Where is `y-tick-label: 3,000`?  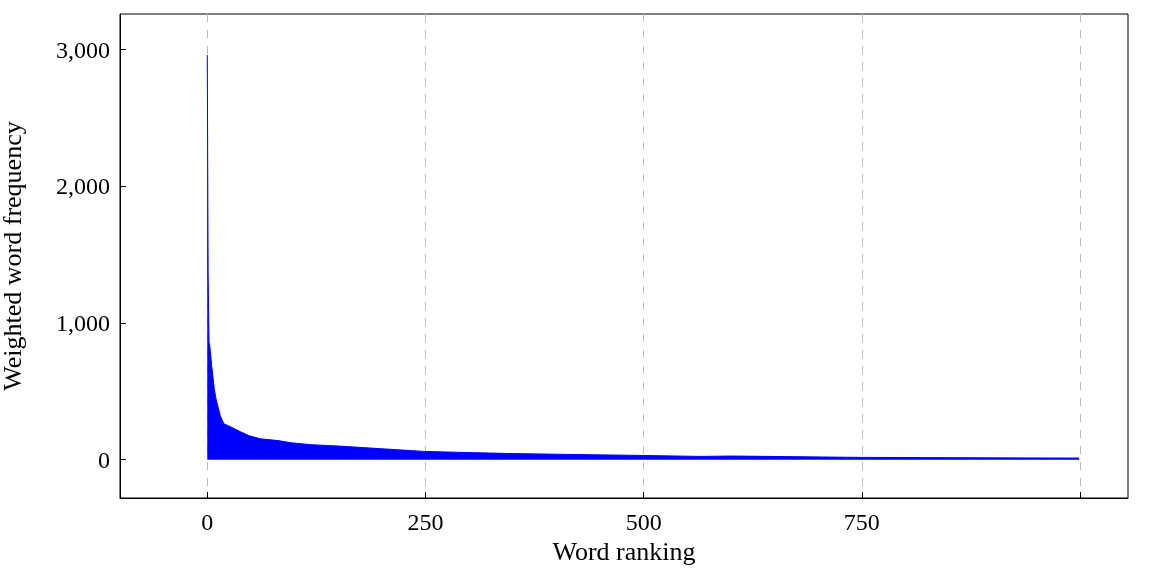
y-tick-label: 3,000 is located at coordinates (83, 49).